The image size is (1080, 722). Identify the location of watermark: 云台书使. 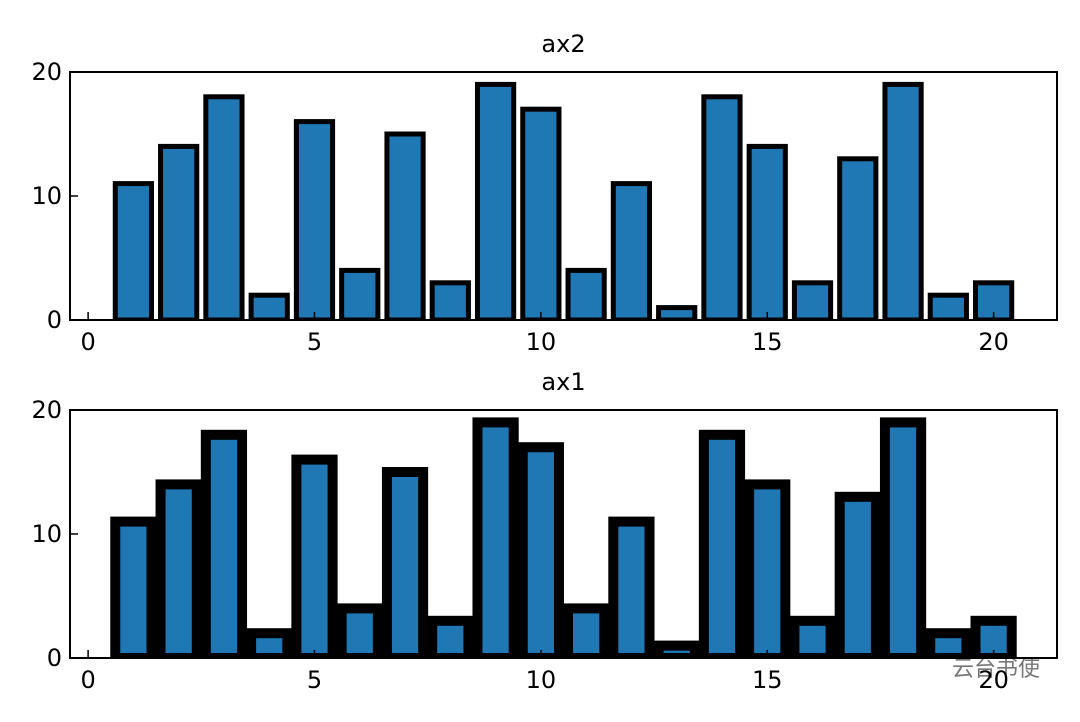
(996, 669).